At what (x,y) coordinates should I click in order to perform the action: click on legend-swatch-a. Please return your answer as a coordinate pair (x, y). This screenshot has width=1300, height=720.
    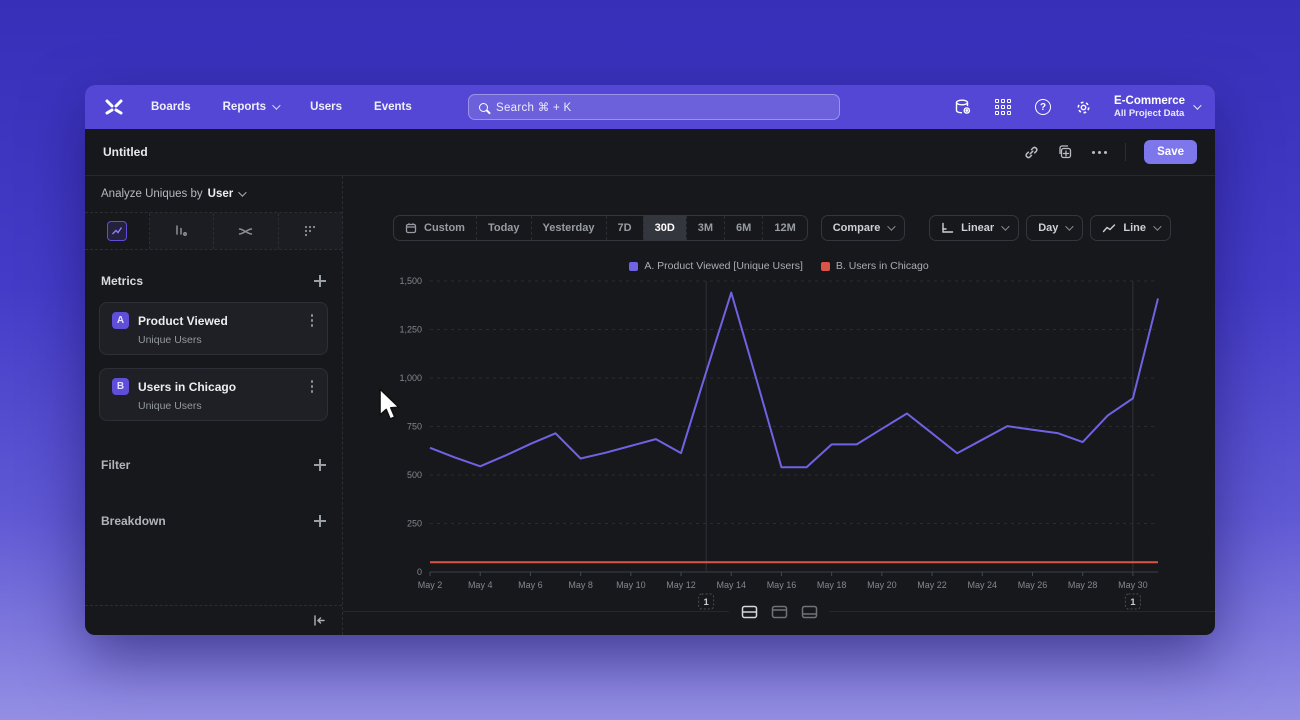
    Looking at the image, I should click on (634, 266).